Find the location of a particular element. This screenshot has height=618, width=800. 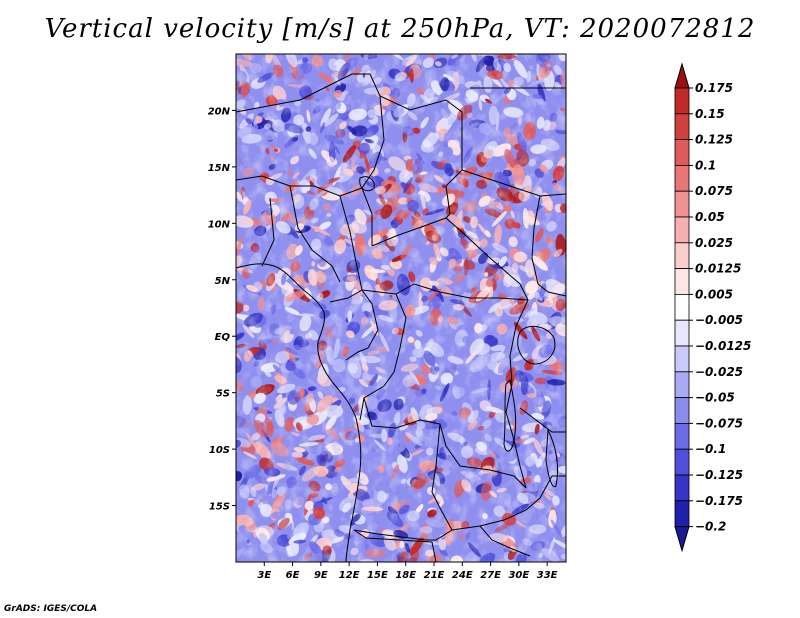

colorbar-label: 0.075 is located at coordinates (714, 191).